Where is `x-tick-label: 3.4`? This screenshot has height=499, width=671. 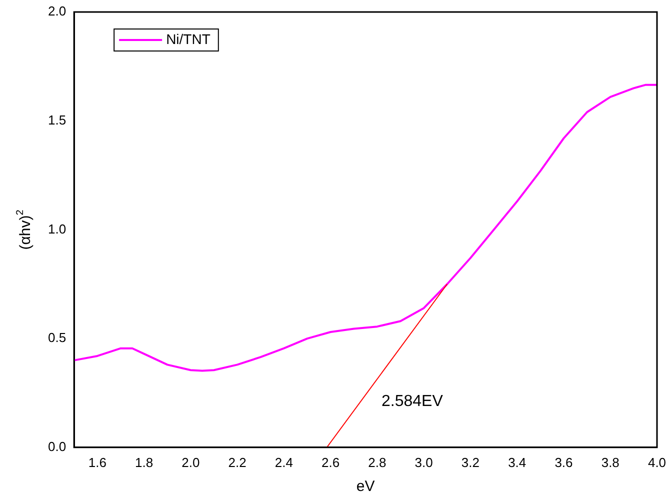
x-tick-label: 3.4 is located at coordinates (517, 462).